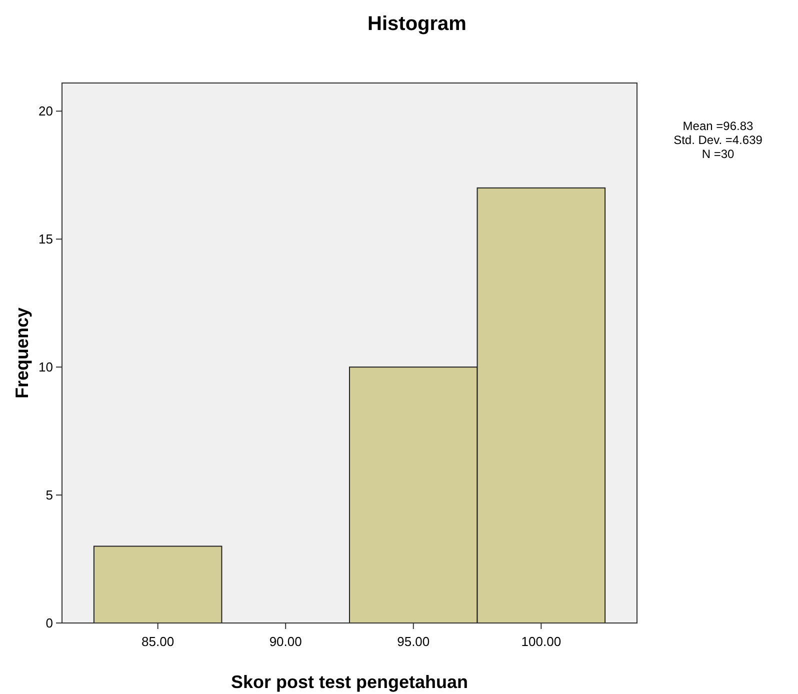  What do you see at coordinates (49, 495) in the screenshot?
I see `y-tick-label: 5` at bounding box center [49, 495].